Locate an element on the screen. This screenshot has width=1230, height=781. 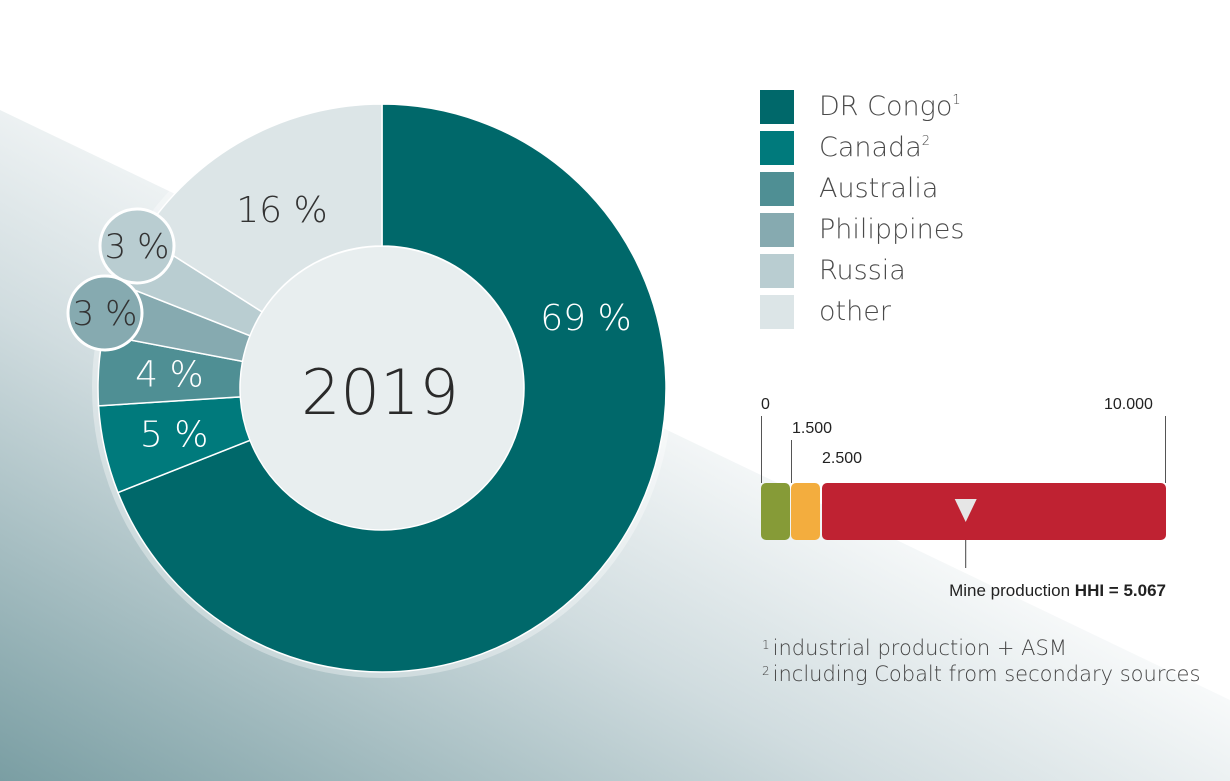
donut-center is located at coordinates (382, 388).